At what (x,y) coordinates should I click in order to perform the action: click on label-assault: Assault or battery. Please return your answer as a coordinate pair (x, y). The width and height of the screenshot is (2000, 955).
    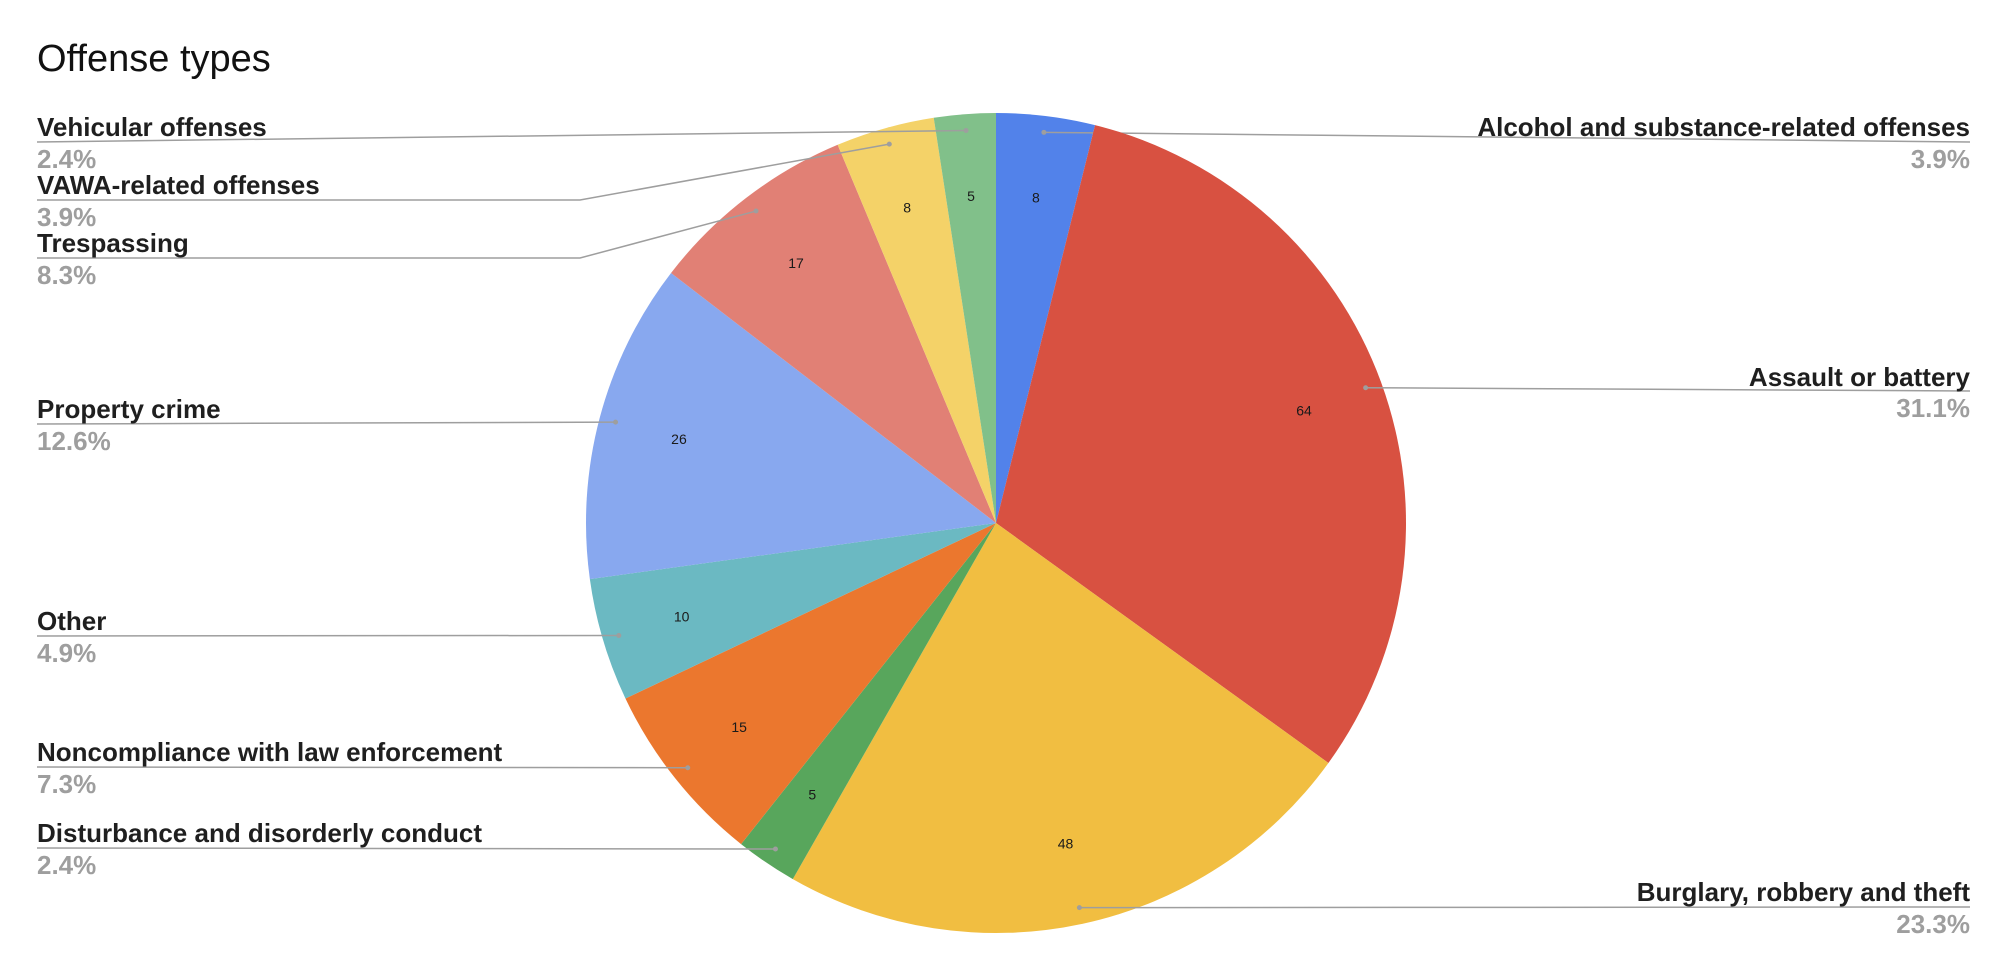
    Looking at the image, I should click on (1859, 377).